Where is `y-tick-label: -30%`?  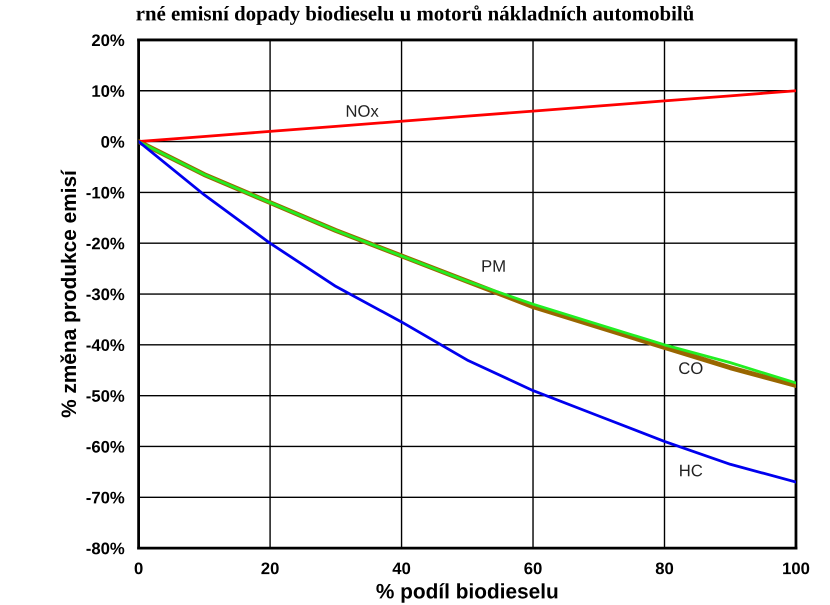 y-tick-label: -30% is located at coordinates (105, 294).